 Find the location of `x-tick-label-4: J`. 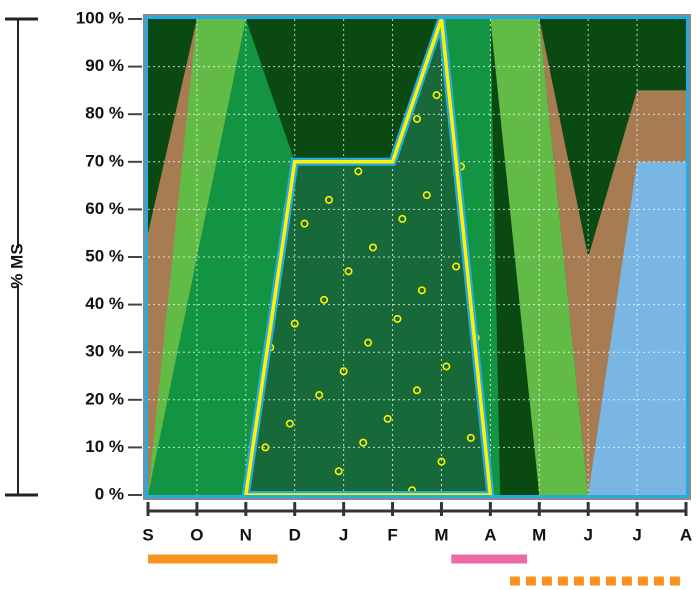

x-tick-label-4: J is located at coordinates (343, 534).